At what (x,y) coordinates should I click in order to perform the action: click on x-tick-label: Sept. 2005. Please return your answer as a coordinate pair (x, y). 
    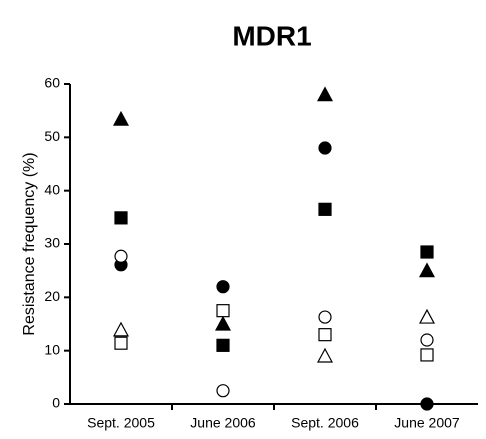
    Looking at the image, I should click on (121, 423).